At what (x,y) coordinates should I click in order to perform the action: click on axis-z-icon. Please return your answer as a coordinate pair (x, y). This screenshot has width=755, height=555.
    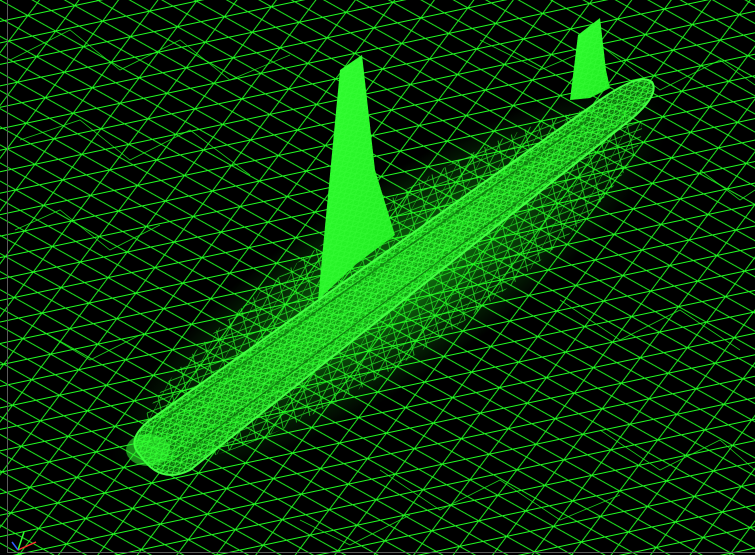
    Looking at the image, I should click on (15, 546).